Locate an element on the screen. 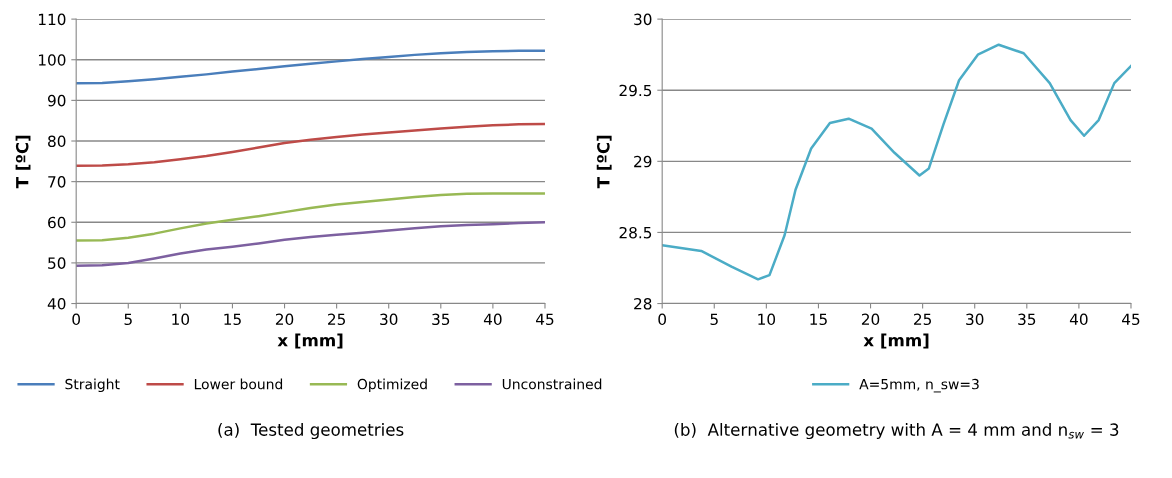 Image resolution: width=1172 pixels, height=478 pixels. y-tick-label: 29 is located at coordinates (643, 161).